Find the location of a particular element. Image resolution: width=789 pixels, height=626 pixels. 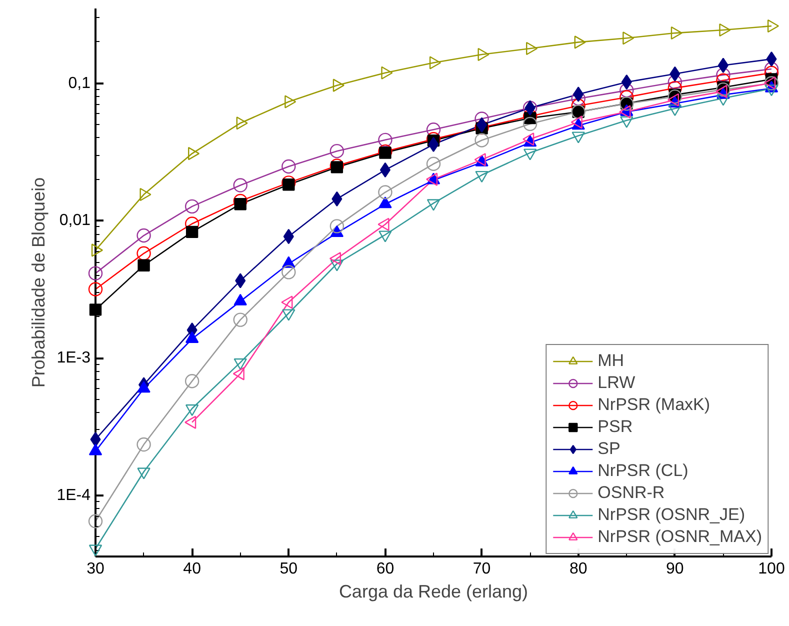

x-axis-title: Carga da Rede (erlang) is located at coordinates (433, 592).